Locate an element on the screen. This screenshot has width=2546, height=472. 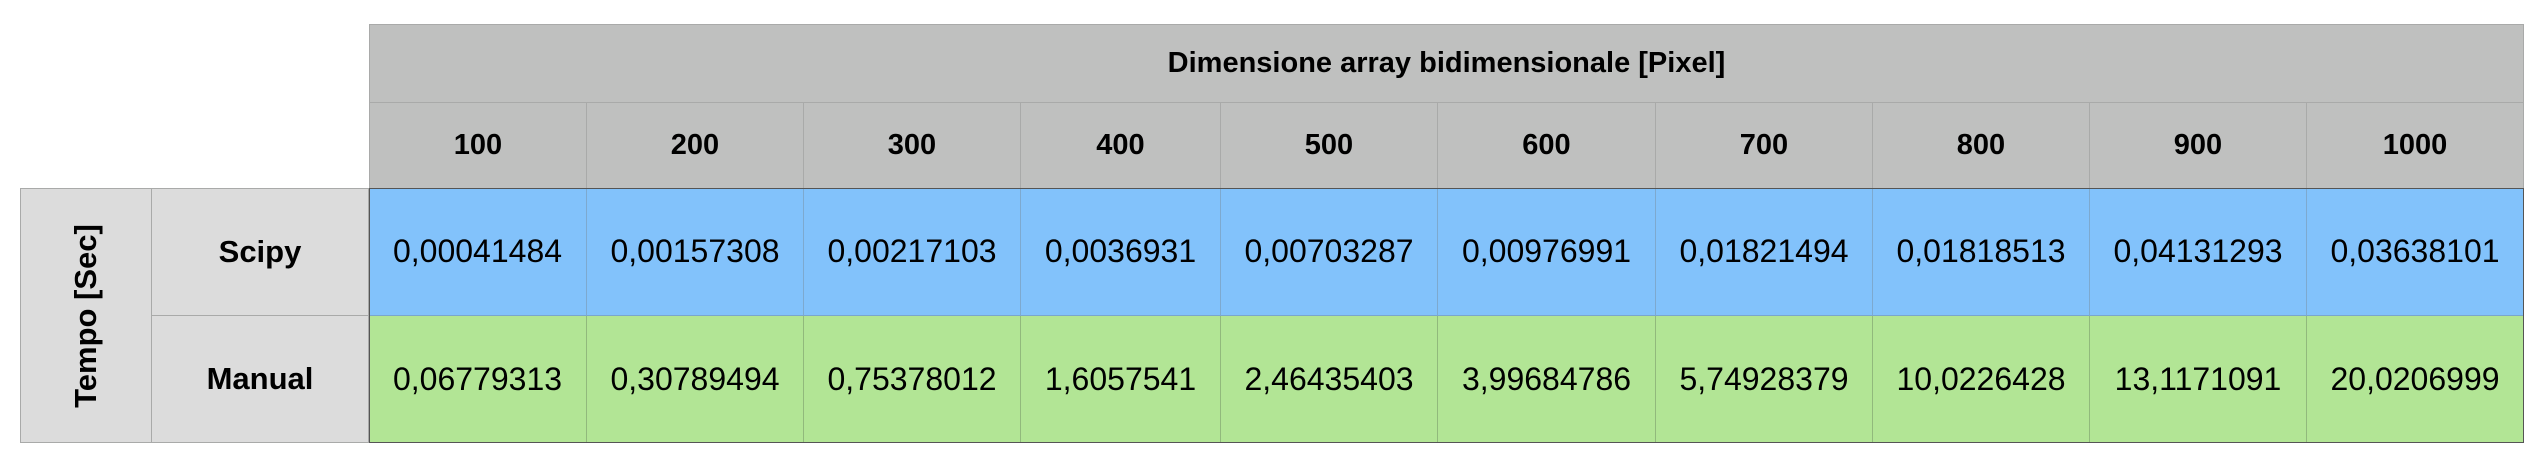
row-label-text: Manual is located at coordinates (260, 378).